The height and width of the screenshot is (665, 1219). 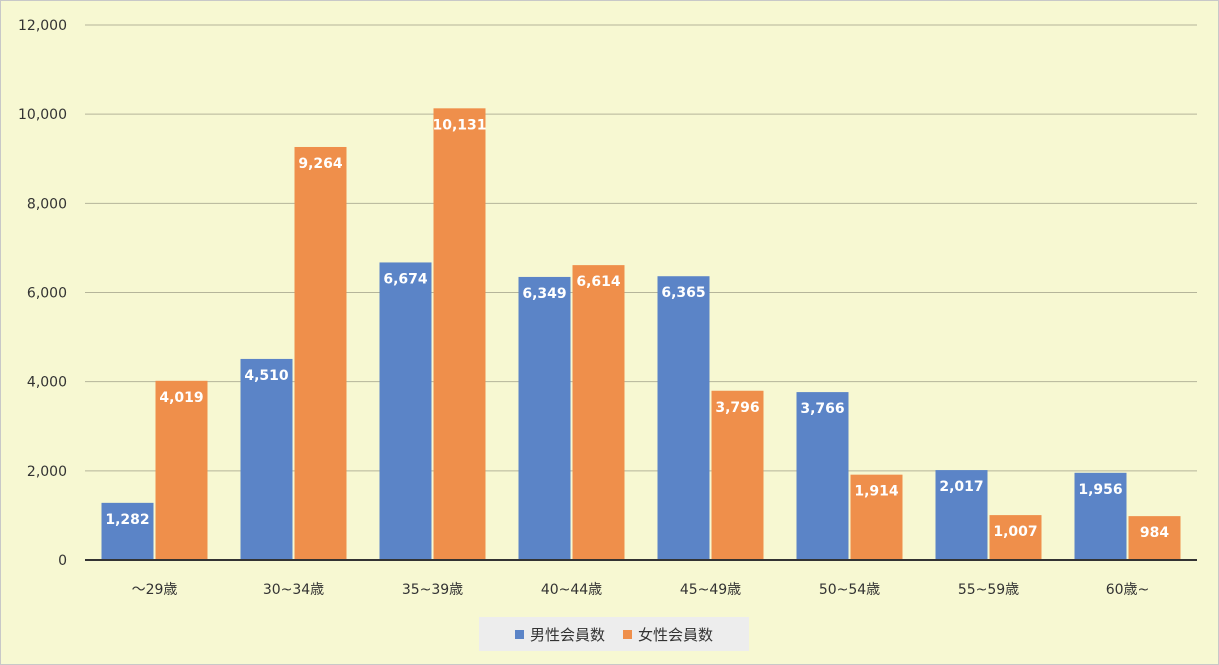 I want to click on y-tick-label: 12,000, so click(x=42, y=26).